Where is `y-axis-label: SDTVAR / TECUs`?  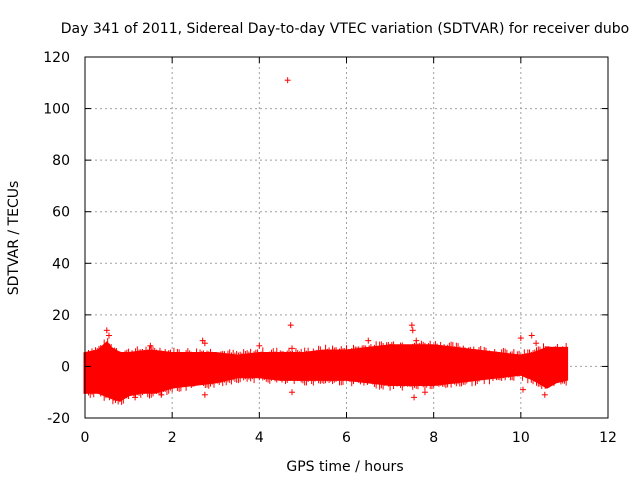
y-axis-label: SDTVAR / TECUs is located at coordinates (14, 238).